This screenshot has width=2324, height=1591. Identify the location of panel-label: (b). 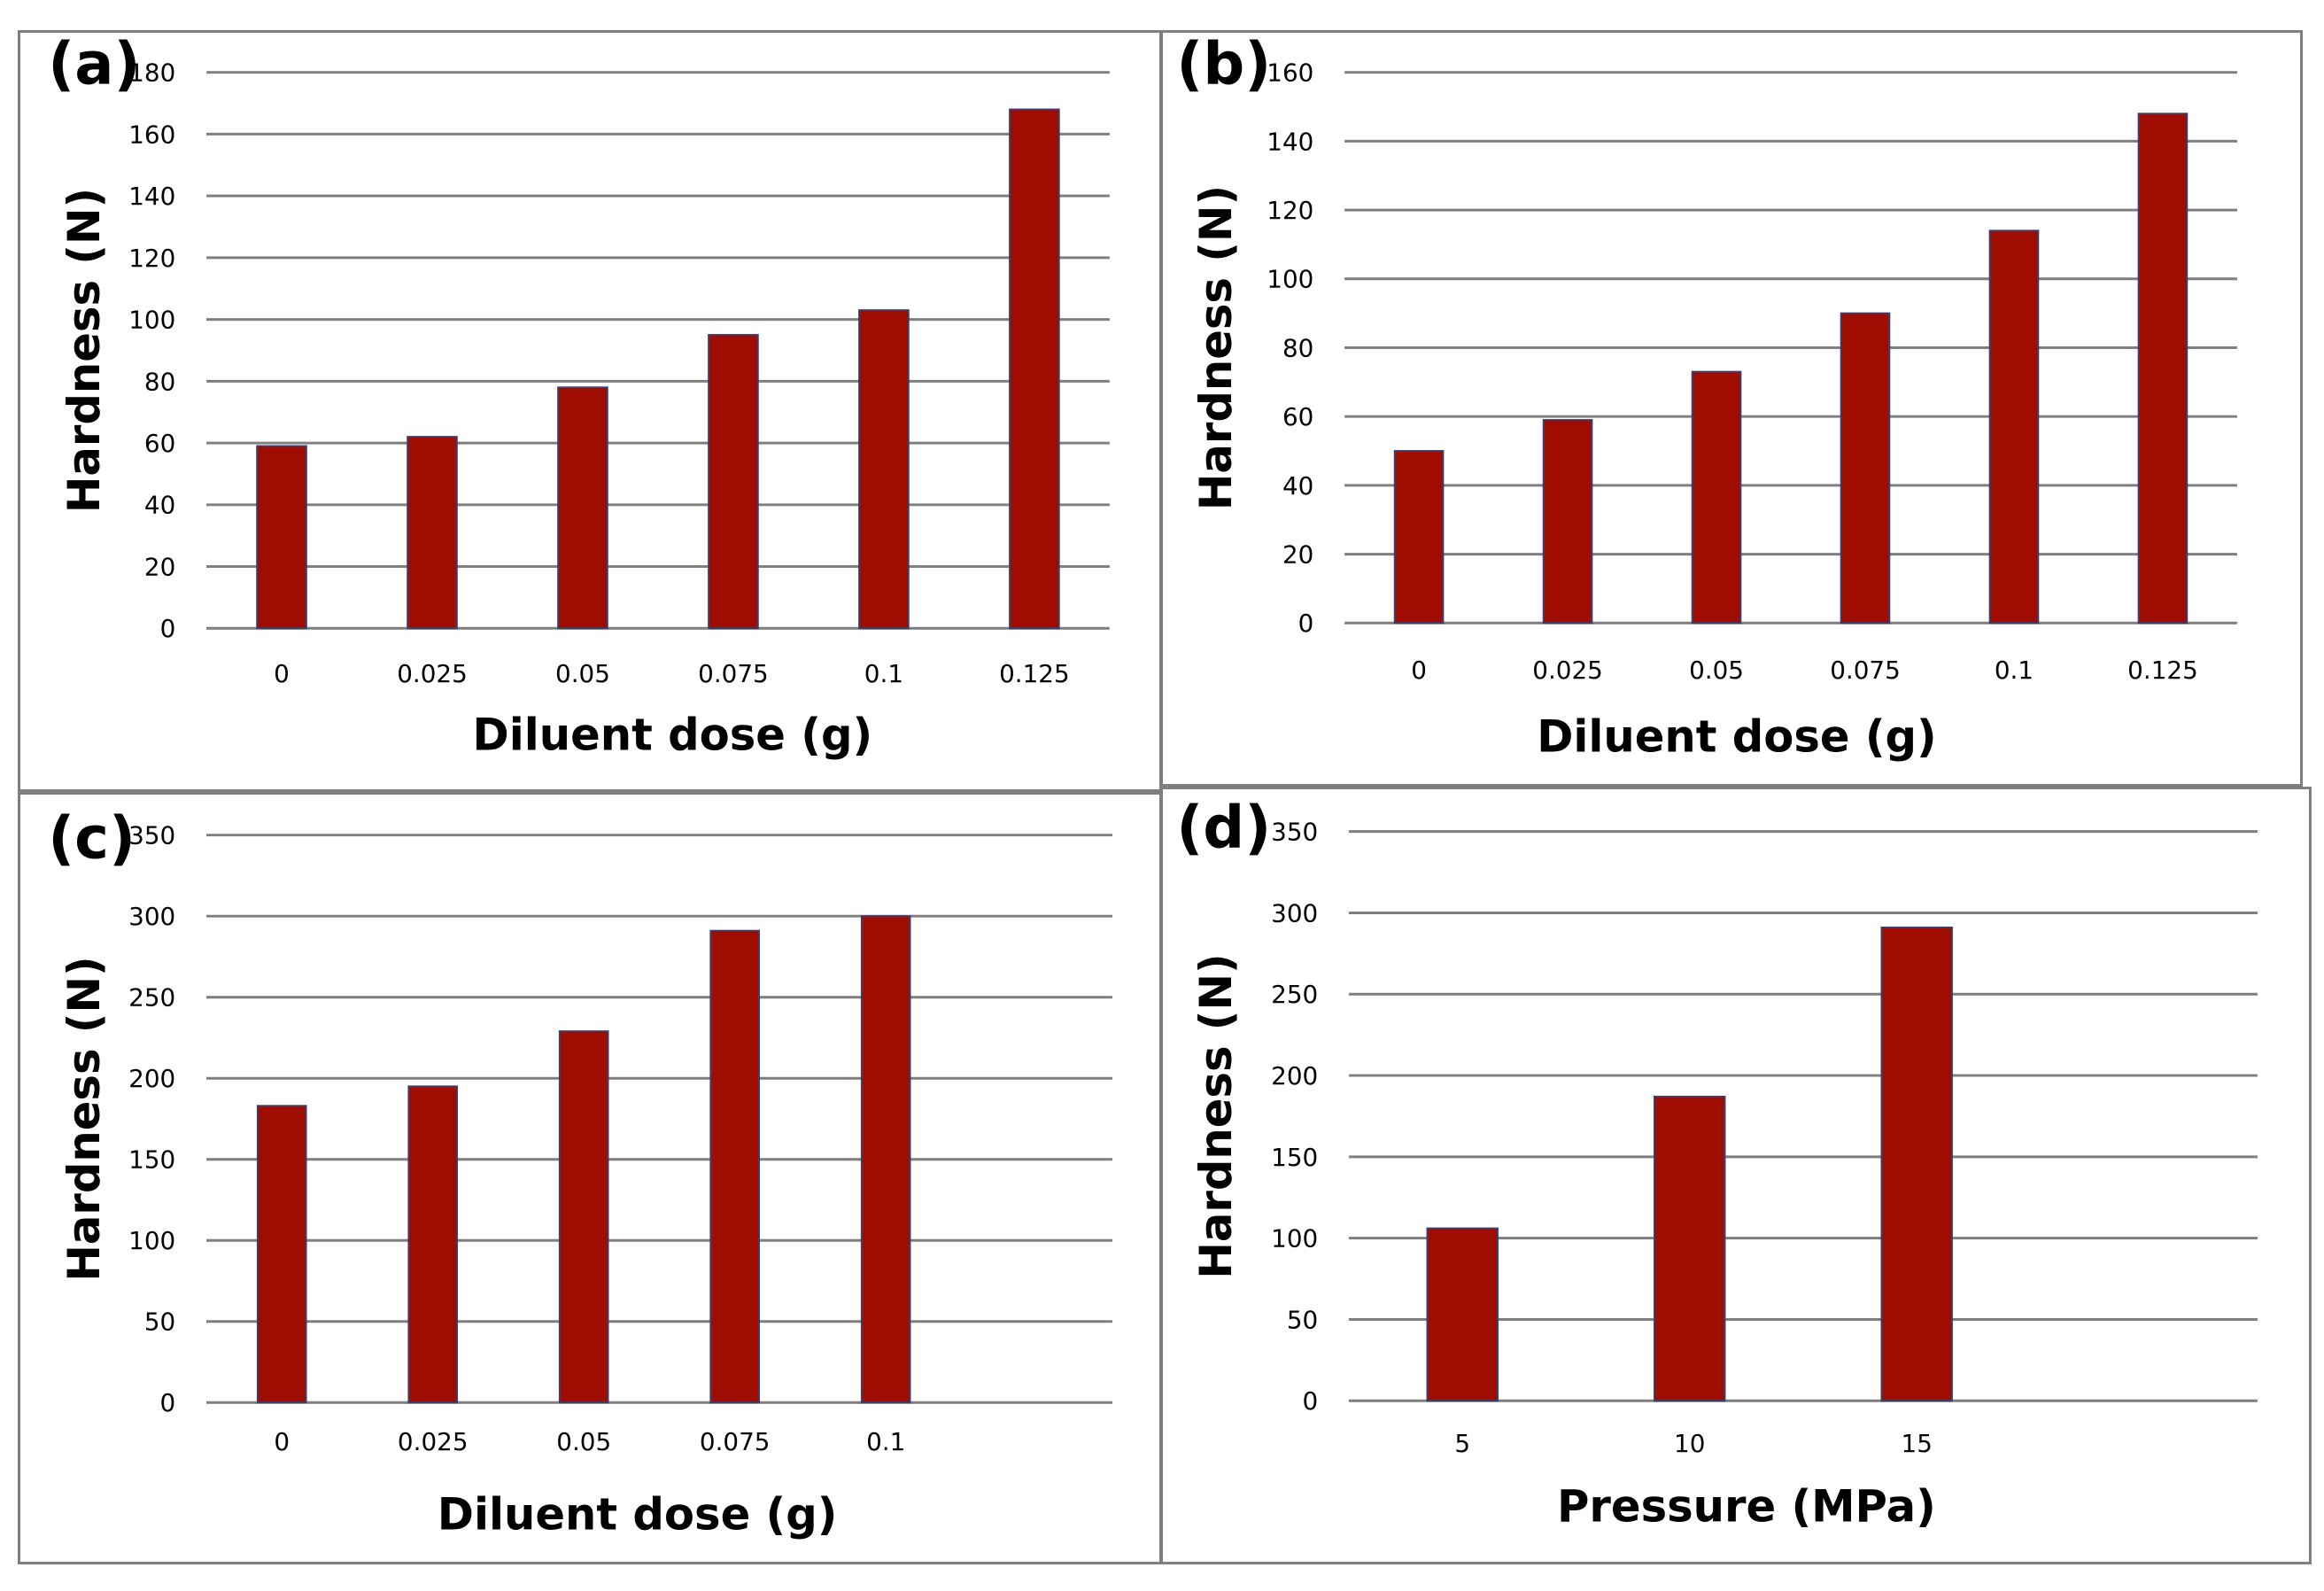
(1223, 64).